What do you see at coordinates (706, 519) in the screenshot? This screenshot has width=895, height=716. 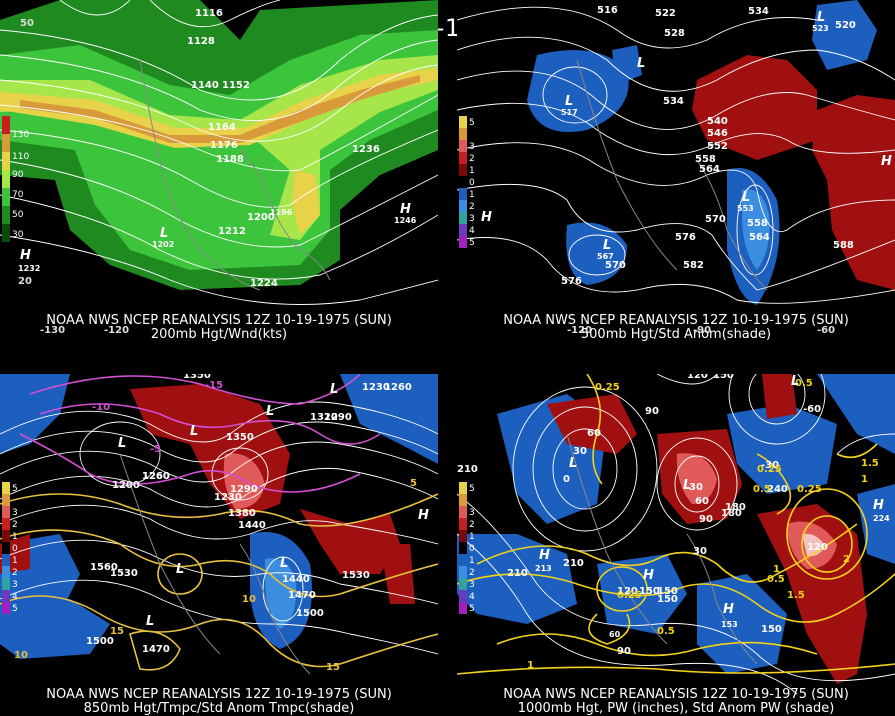 I see `height-label: 90` at bounding box center [706, 519].